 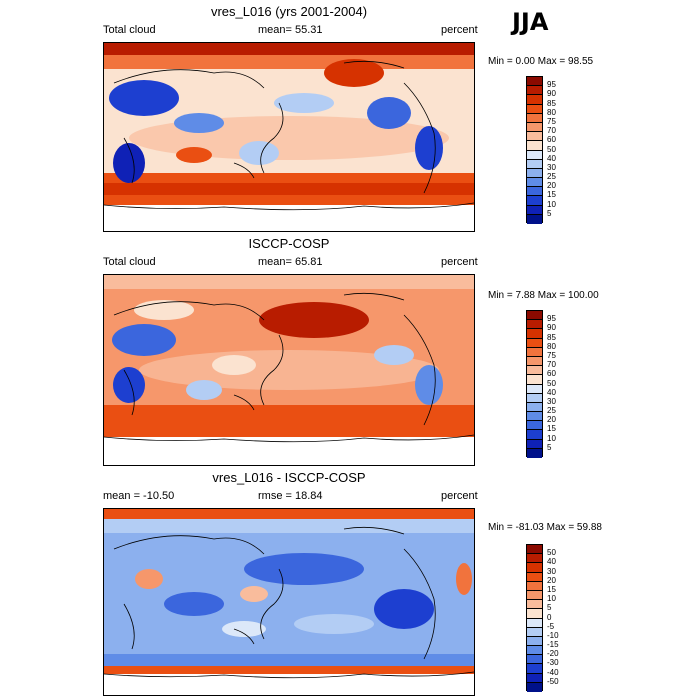 What do you see at coordinates (549, 617) in the screenshot?
I see `colorbar-tick-label: 0` at bounding box center [549, 617].